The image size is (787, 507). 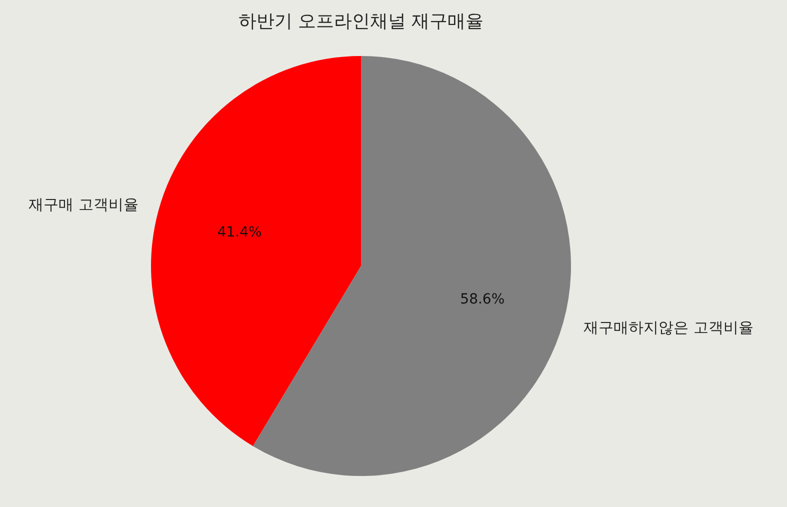 I want to click on slice-label: 재구매하지않은 고객비율, so click(x=669, y=327).